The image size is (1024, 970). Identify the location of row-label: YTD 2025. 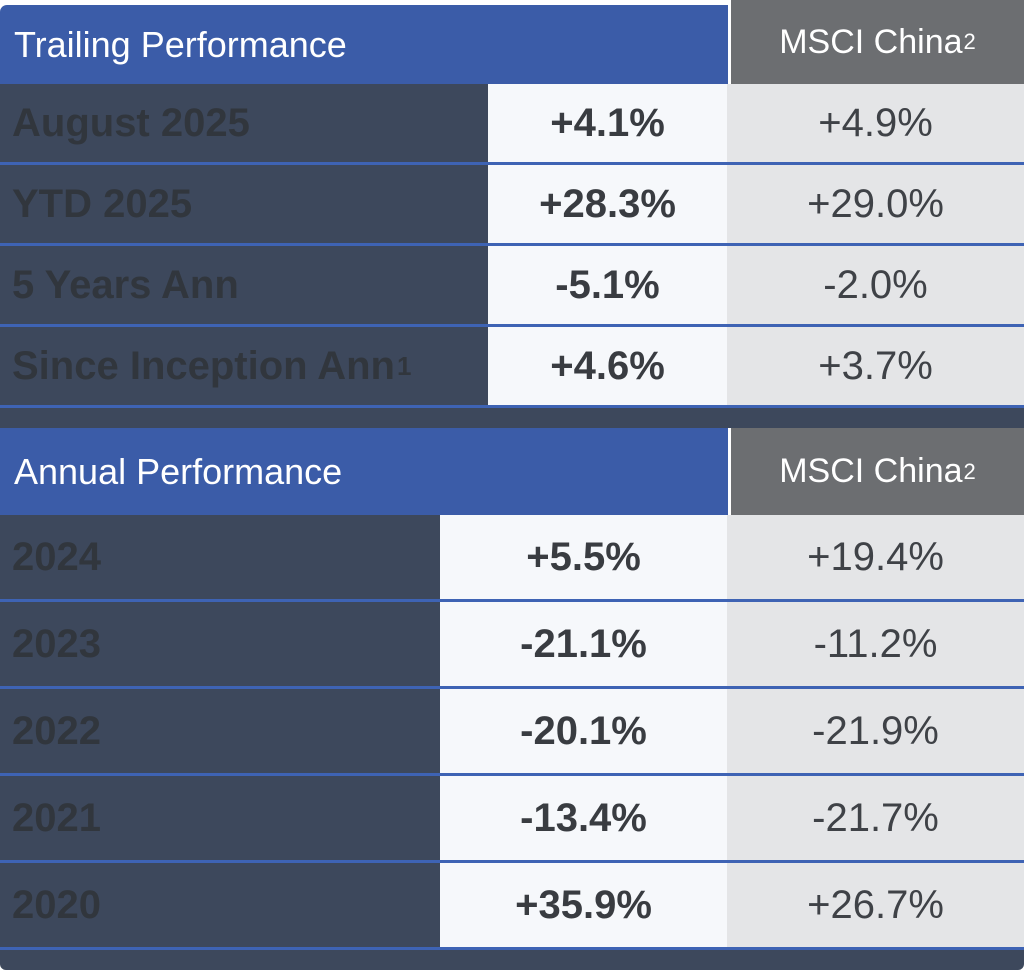
(244, 204).